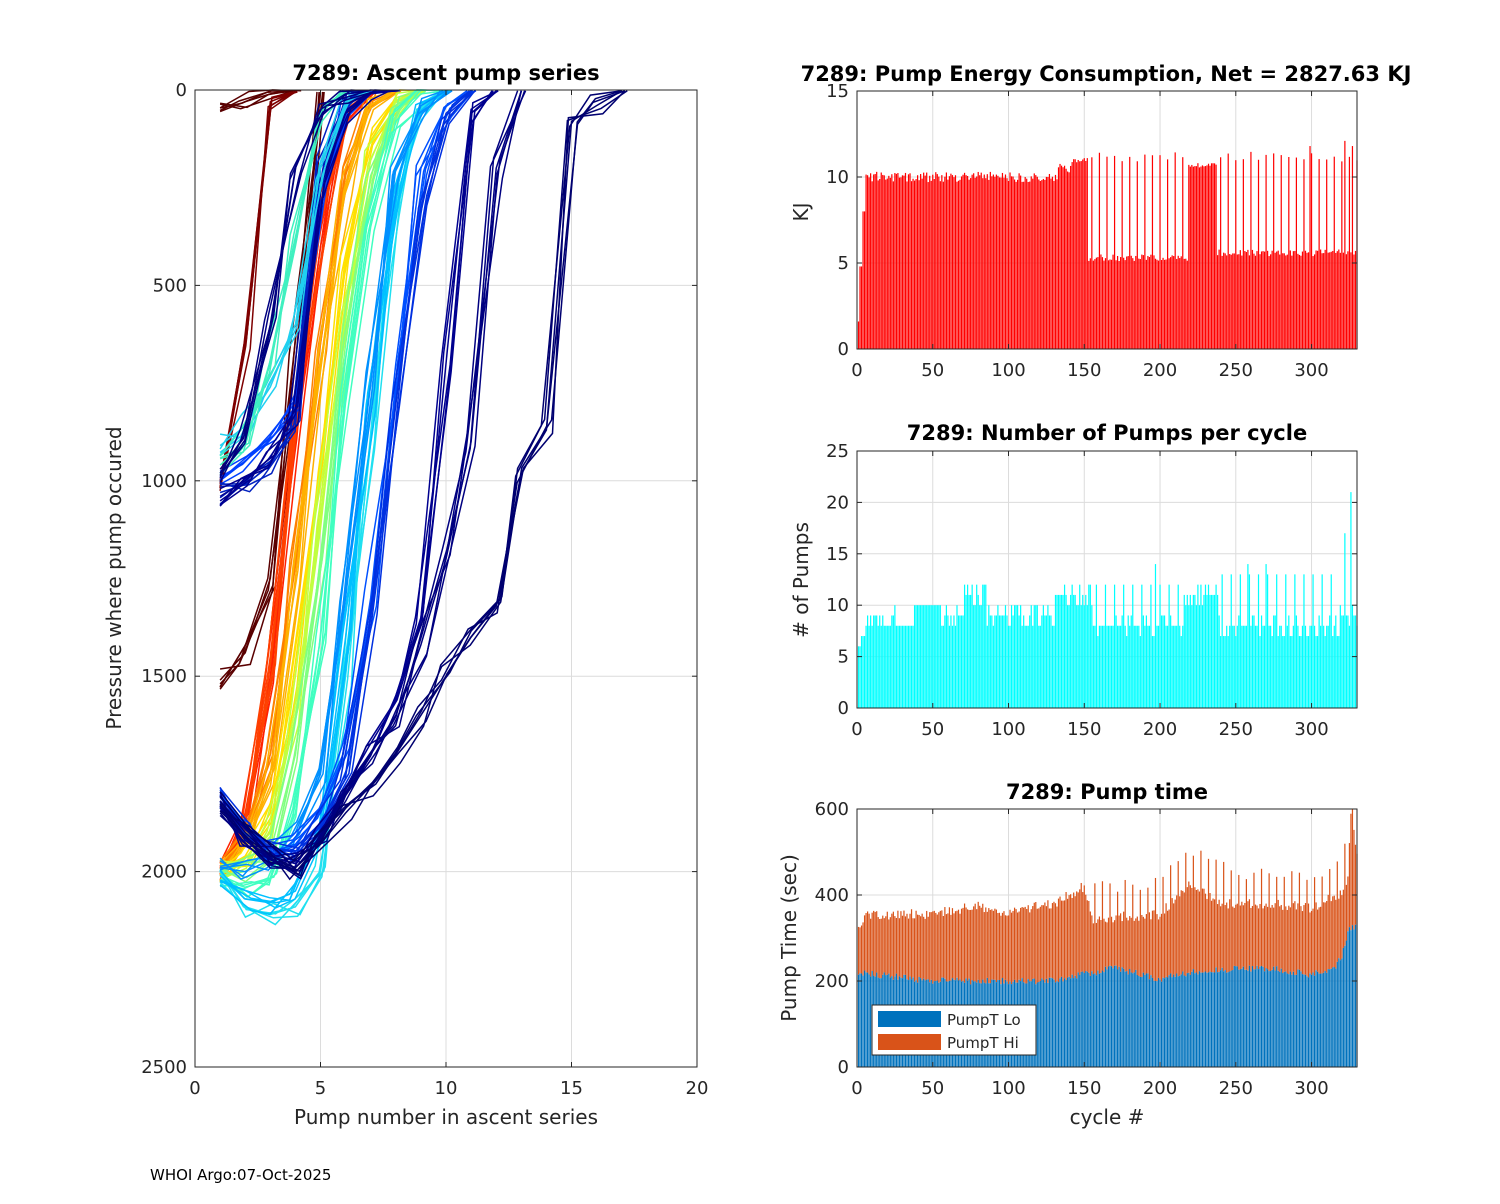 The height and width of the screenshot is (1204, 1500). What do you see at coordinates (1107, 792) in the screenshot?
I see `pumptime-title: 7289: Pump time` at bounding box center [1107, 792].